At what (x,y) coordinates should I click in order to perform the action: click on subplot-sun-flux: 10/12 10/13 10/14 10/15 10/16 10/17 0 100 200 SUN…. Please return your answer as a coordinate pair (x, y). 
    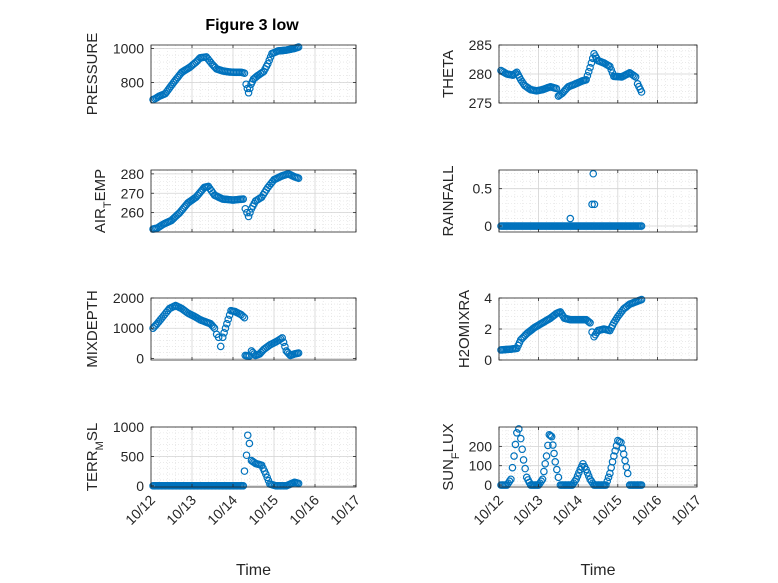
    Looking at the image, I should click on (572, 501).